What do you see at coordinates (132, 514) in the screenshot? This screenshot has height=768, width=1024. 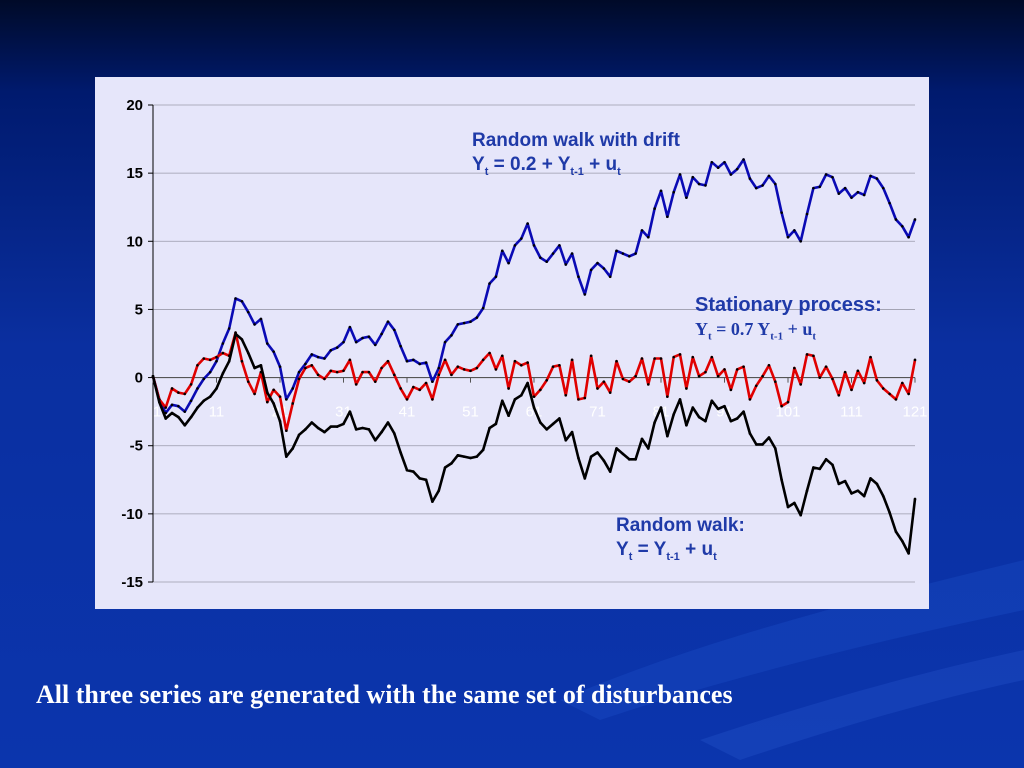 I see `y-tick-label: -10` at bounding box center [132, 514].